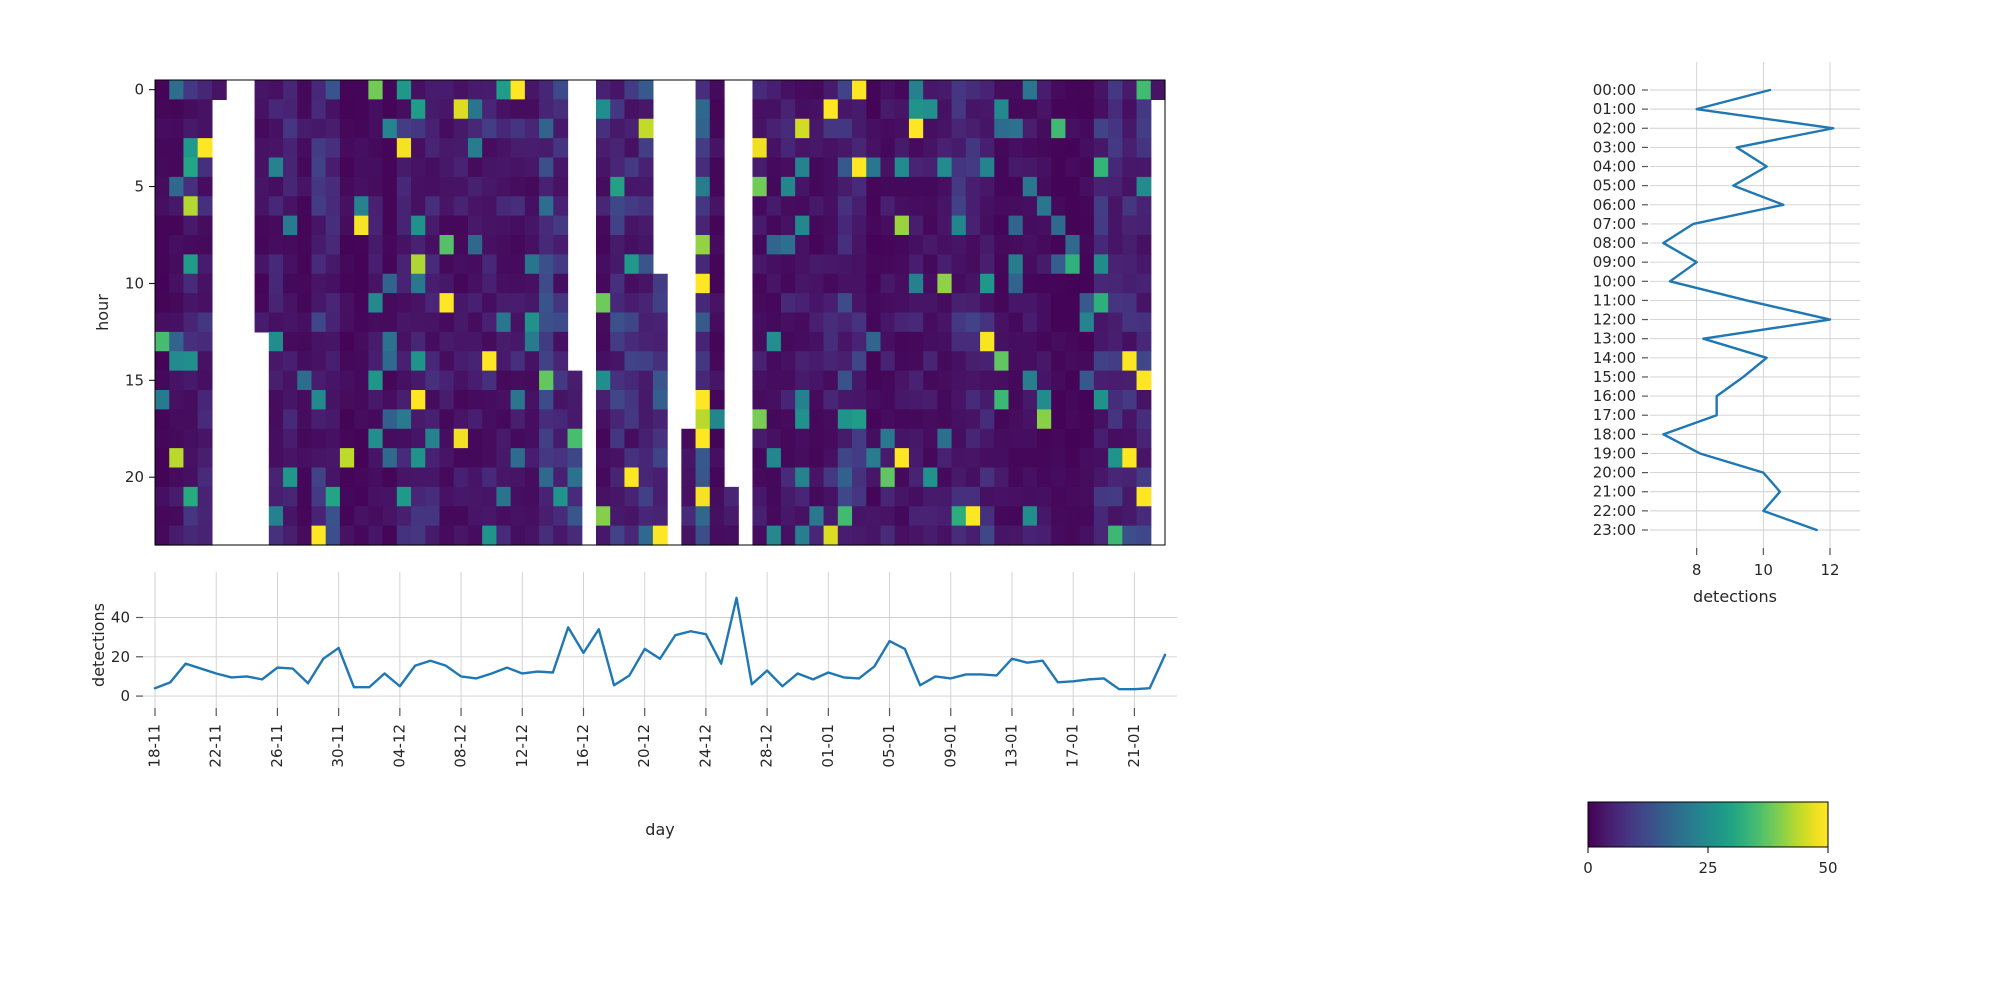 This screenshot has width=2000, height=1000. I want to click on hourly-profile-line, so click(1748, 310).